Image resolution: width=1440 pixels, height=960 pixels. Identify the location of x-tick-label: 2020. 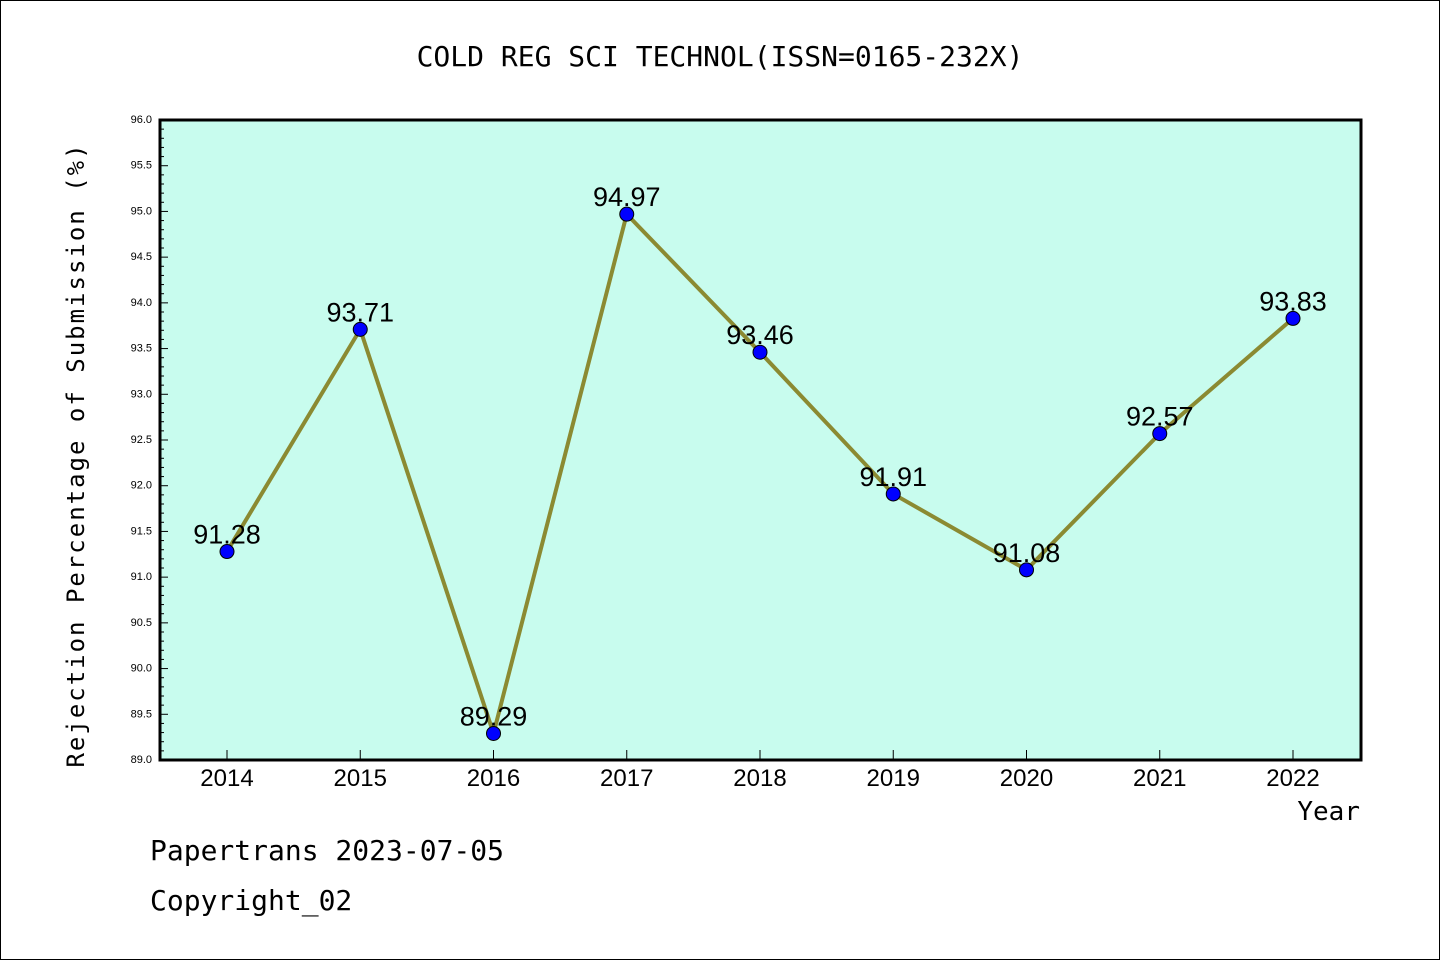
(1026, 778).